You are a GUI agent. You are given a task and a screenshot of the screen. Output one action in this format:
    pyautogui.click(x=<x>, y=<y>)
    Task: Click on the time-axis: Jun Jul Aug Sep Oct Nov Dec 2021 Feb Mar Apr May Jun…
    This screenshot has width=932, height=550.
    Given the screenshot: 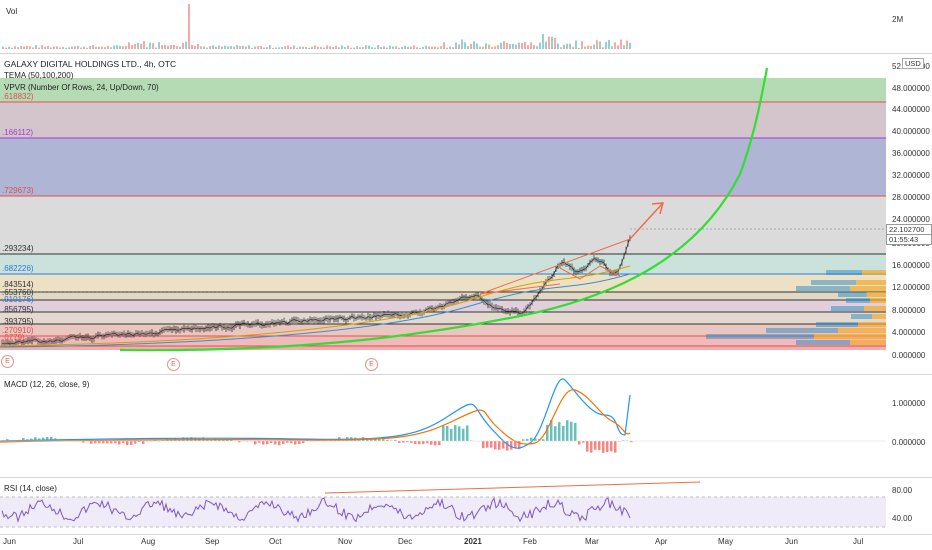 What is the action you would take?
    pyautogui.click(x=466, y=542)
    